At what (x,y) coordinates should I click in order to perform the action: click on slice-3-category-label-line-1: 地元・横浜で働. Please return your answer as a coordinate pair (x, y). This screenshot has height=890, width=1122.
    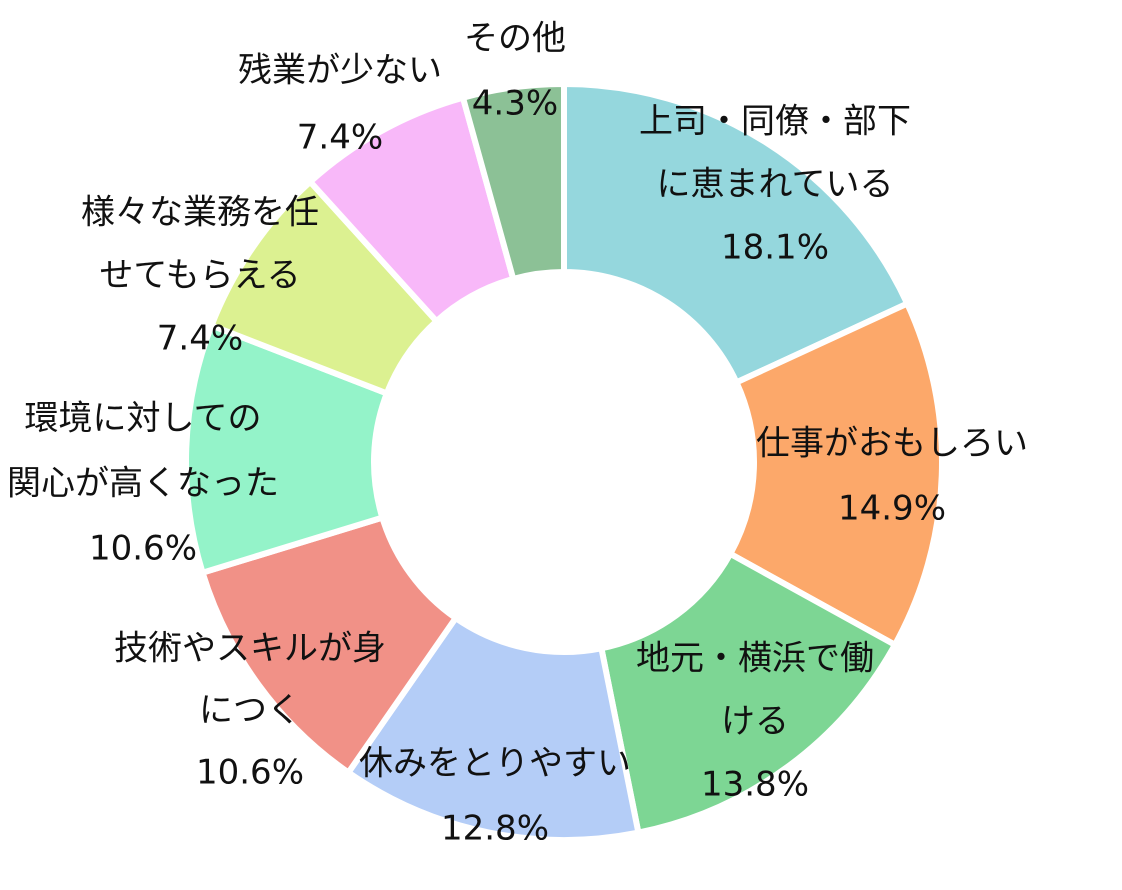
    Looking at the image, I should click on (755, 659).